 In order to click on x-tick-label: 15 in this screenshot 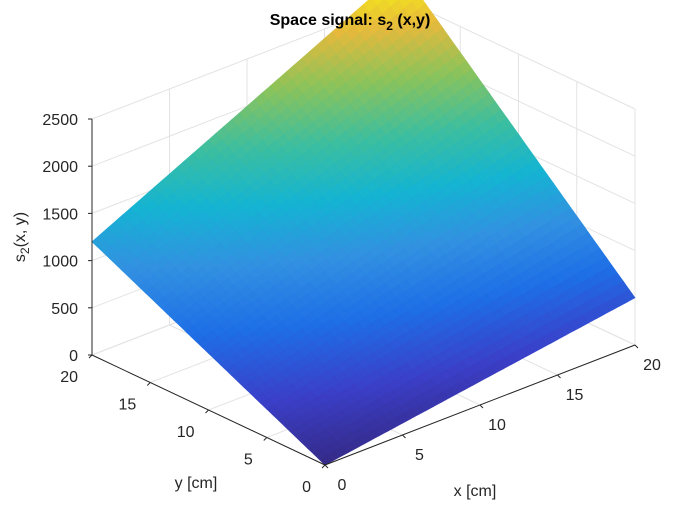, I will do `click(575, 395)`.